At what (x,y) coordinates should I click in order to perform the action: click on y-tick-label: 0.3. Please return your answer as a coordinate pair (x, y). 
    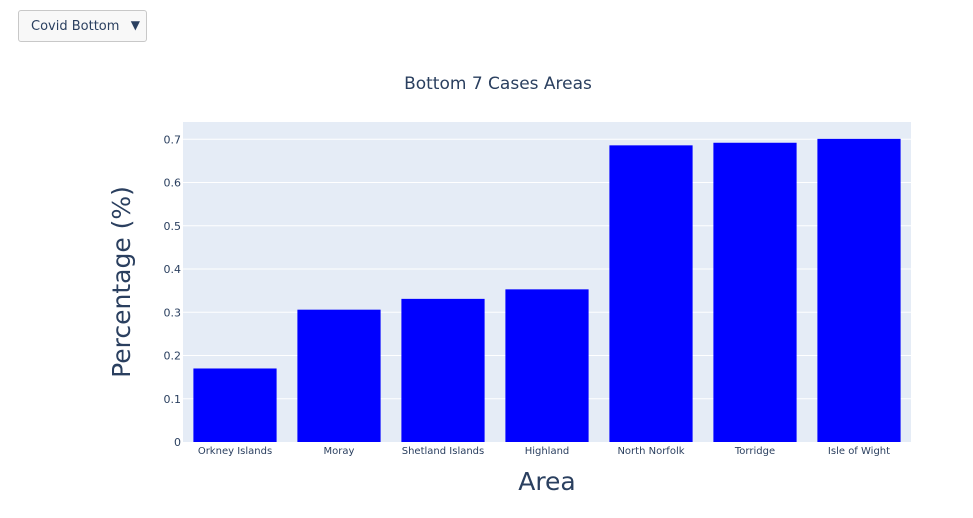
    Looking at the image, I should click on (173, 312).